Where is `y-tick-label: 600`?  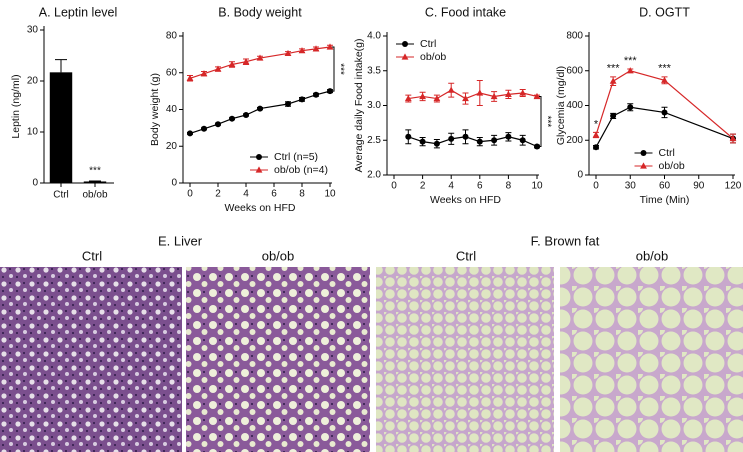 y-tick-label: 600 is located at coordinates (574, 70).